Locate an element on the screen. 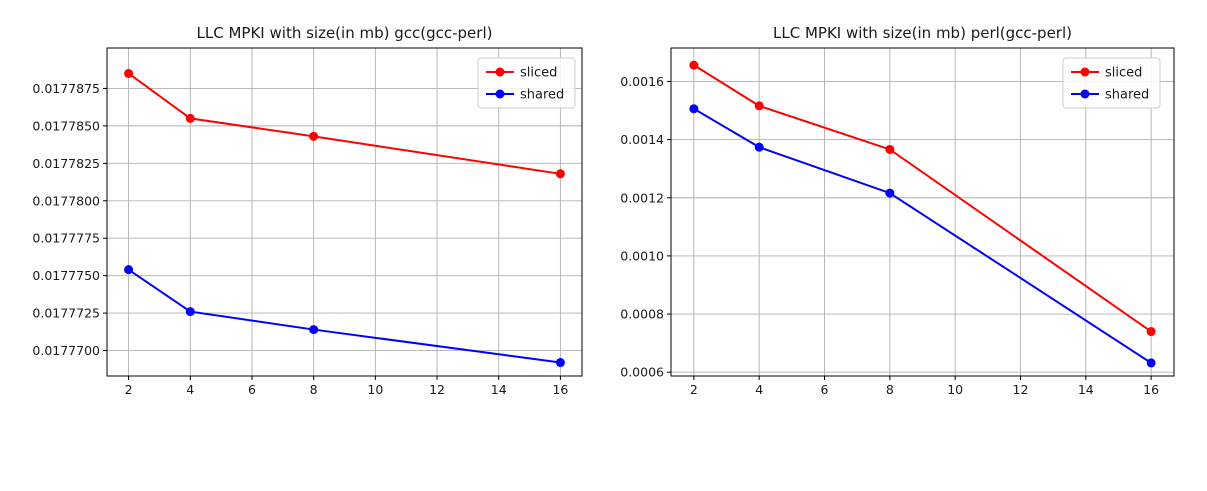  y-tick-label: 0.0010 is located at coordinates (642, 255).